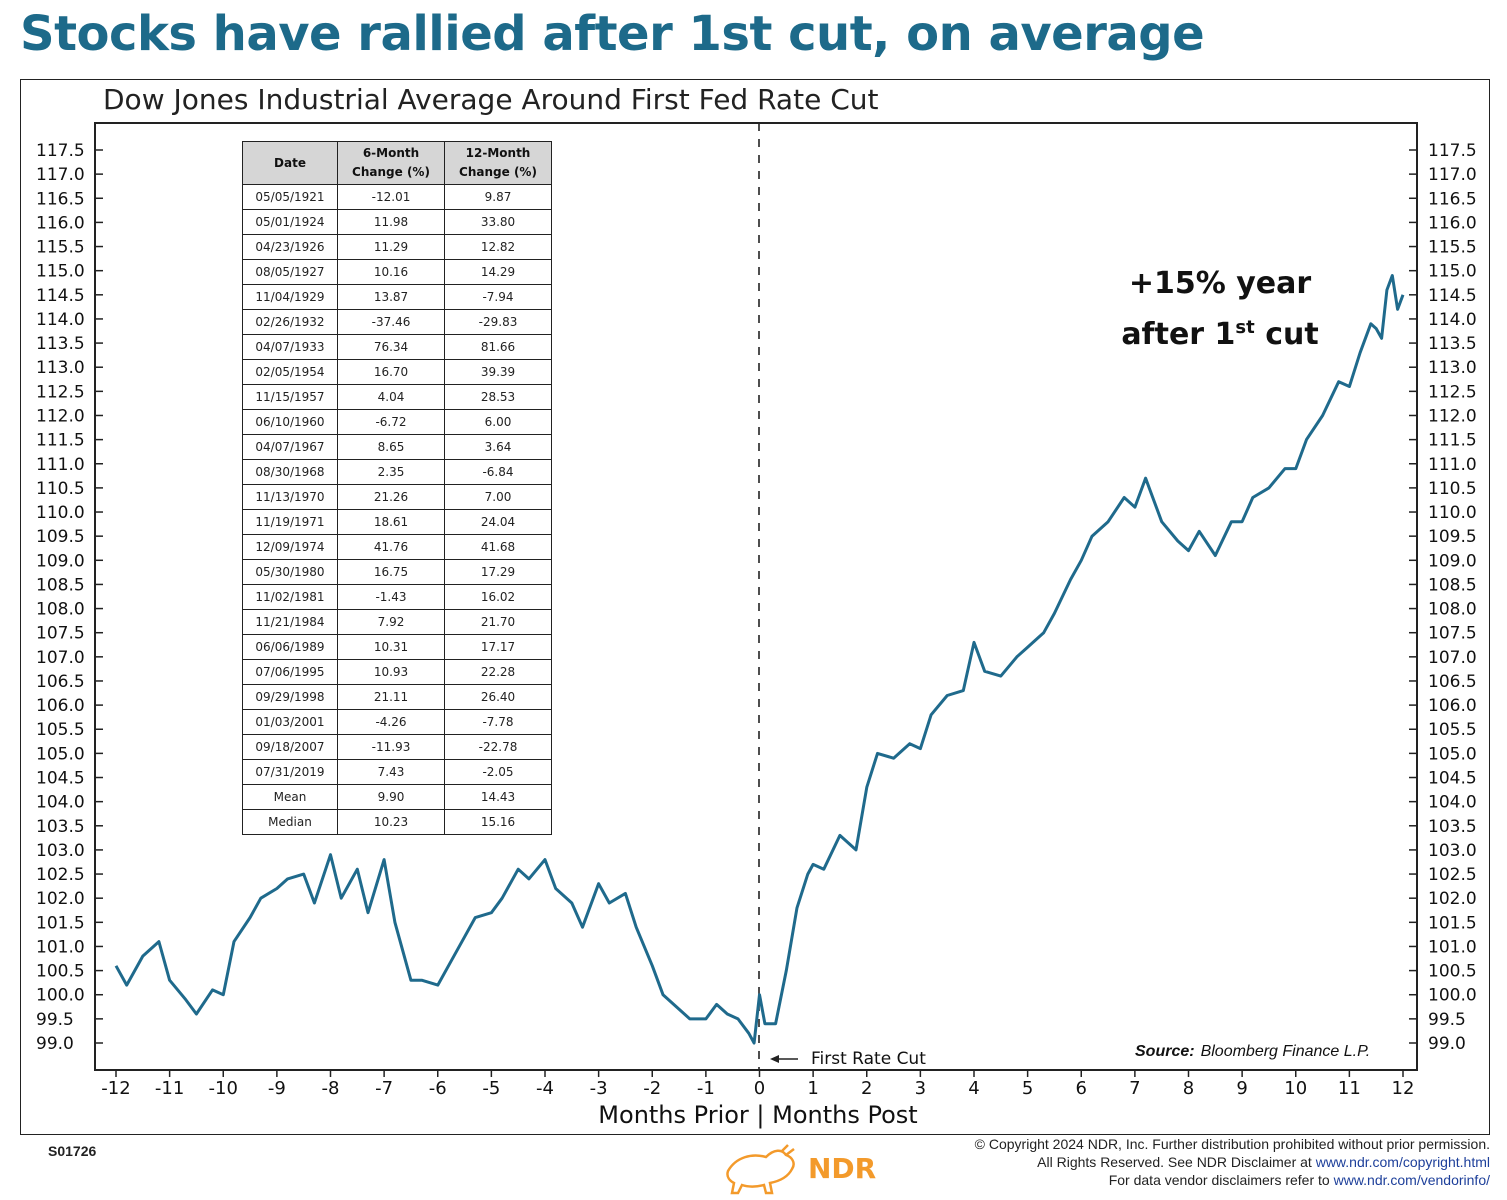 The image size is (1507, 1200). What do you see at coordinates (397, 422) in the screenshot?
I see `table-row: 06/10/1960 -6.72 6.00` at bounding box center [397, 422].